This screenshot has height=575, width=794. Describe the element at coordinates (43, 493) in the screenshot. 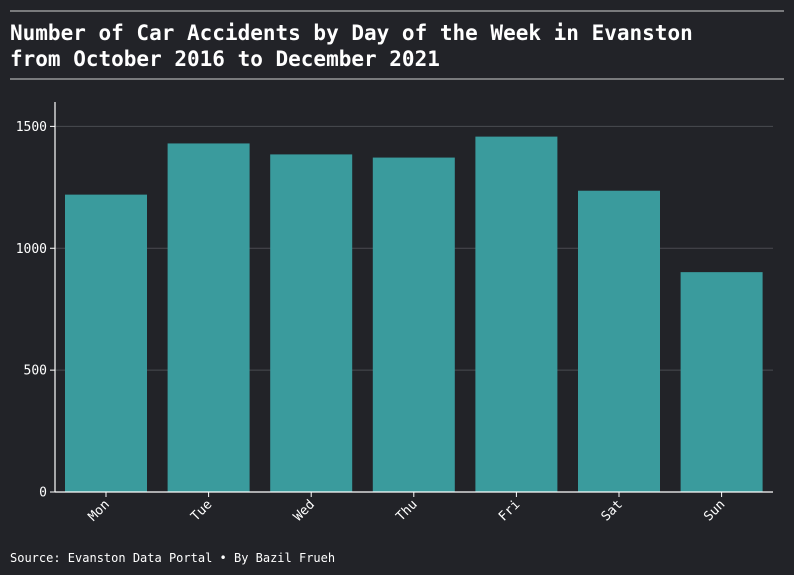

I see `y-tick-label: 0` at that location.